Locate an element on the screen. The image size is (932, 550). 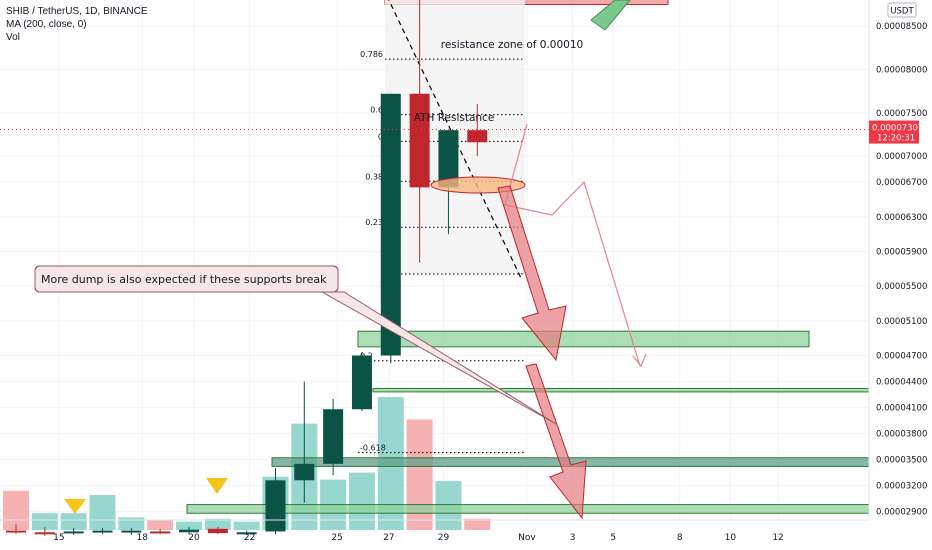
currency-badge-text: USDT is located at coordinates (902, 12).